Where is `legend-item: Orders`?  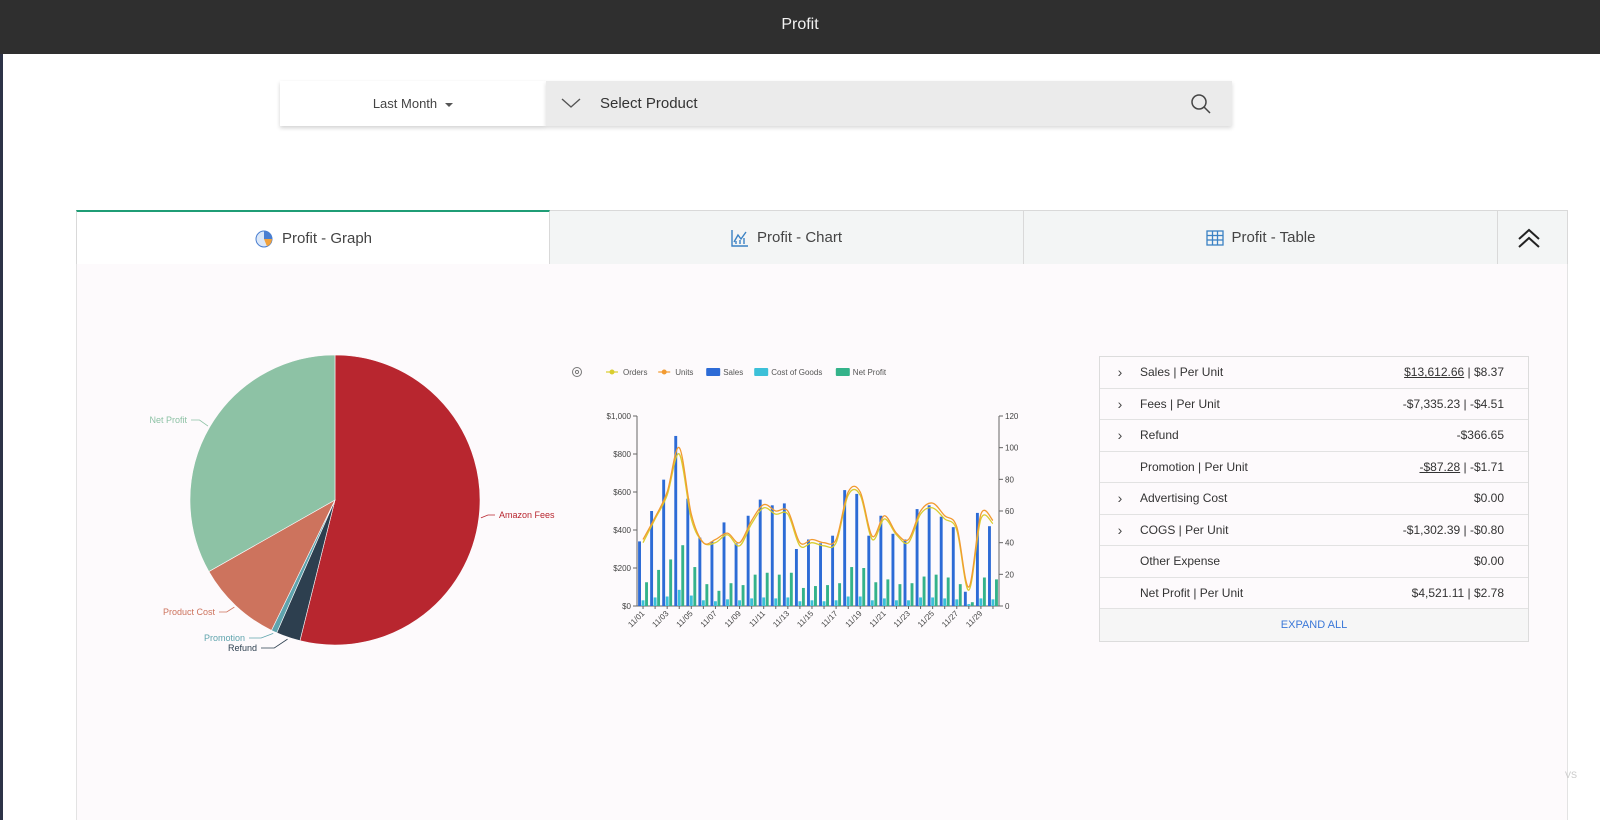 legend-item: Orders is located at coordinates (626, 372).